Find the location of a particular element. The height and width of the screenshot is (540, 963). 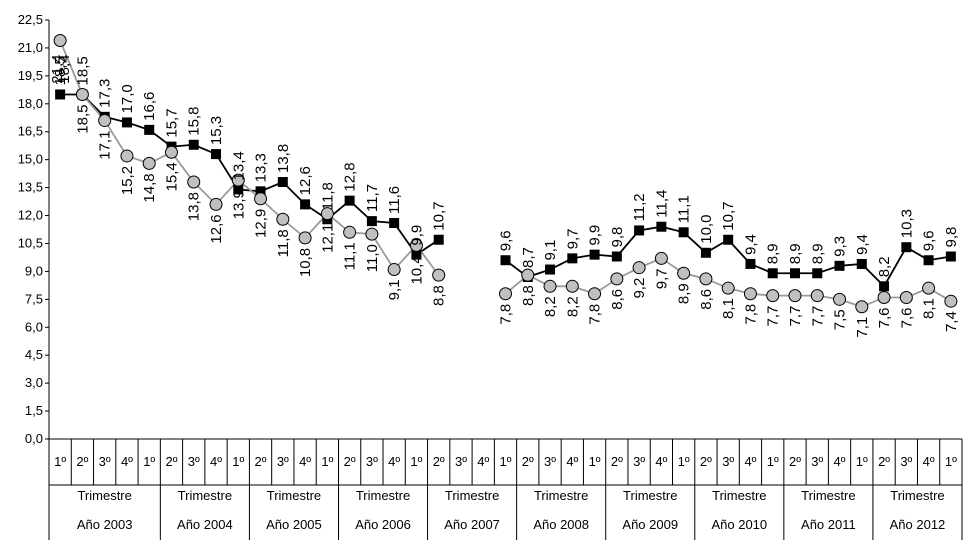

data-label: 7,5 is located at coordinates (840, 319).